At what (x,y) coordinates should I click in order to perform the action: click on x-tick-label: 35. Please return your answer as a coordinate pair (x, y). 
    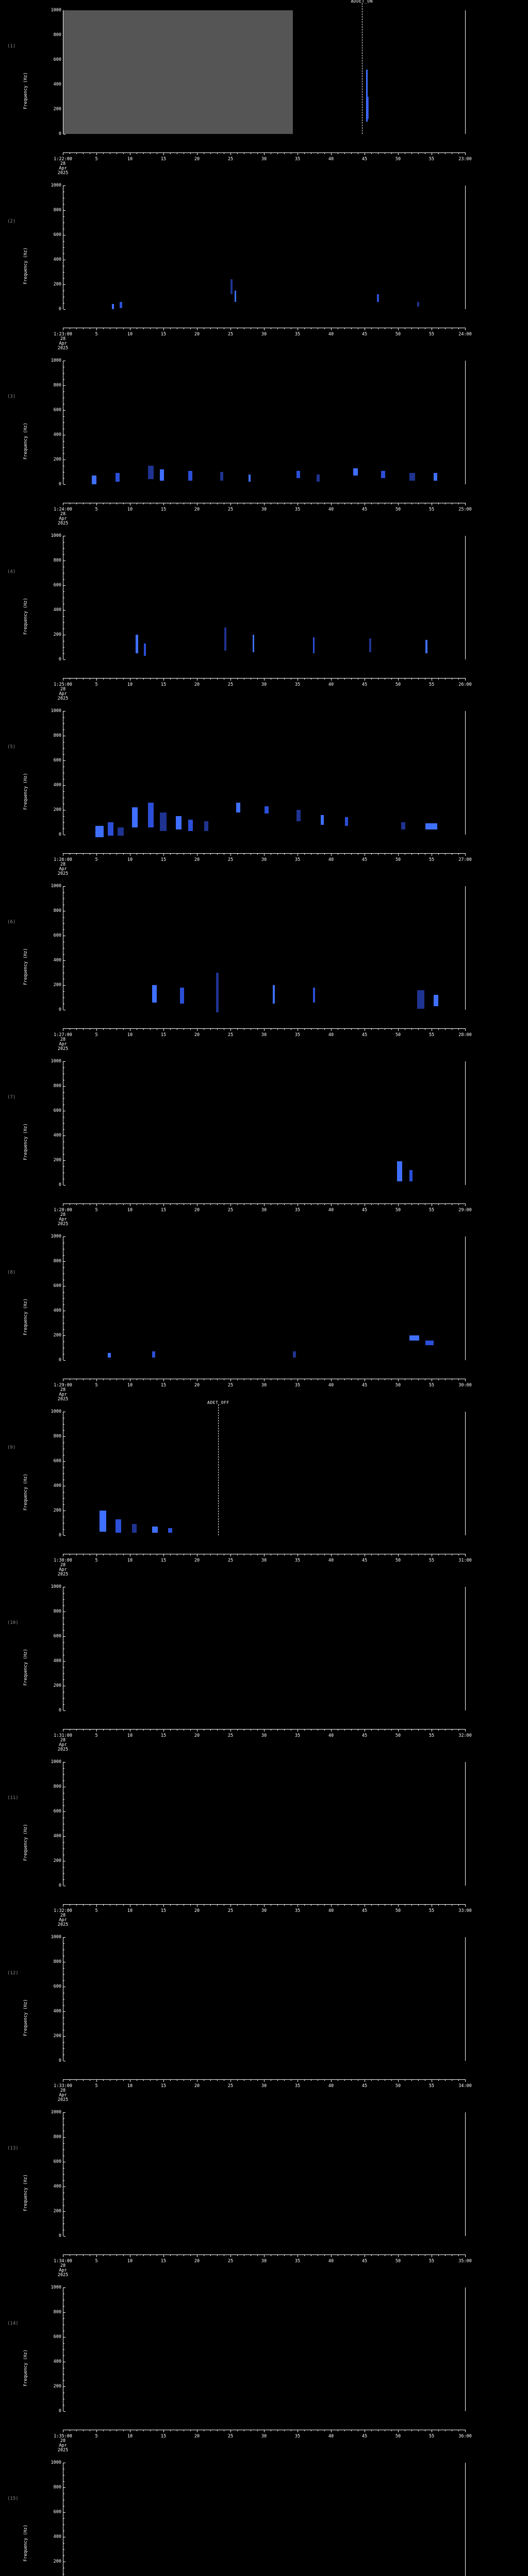
    Looking at the image, I should click on (297, 1910).